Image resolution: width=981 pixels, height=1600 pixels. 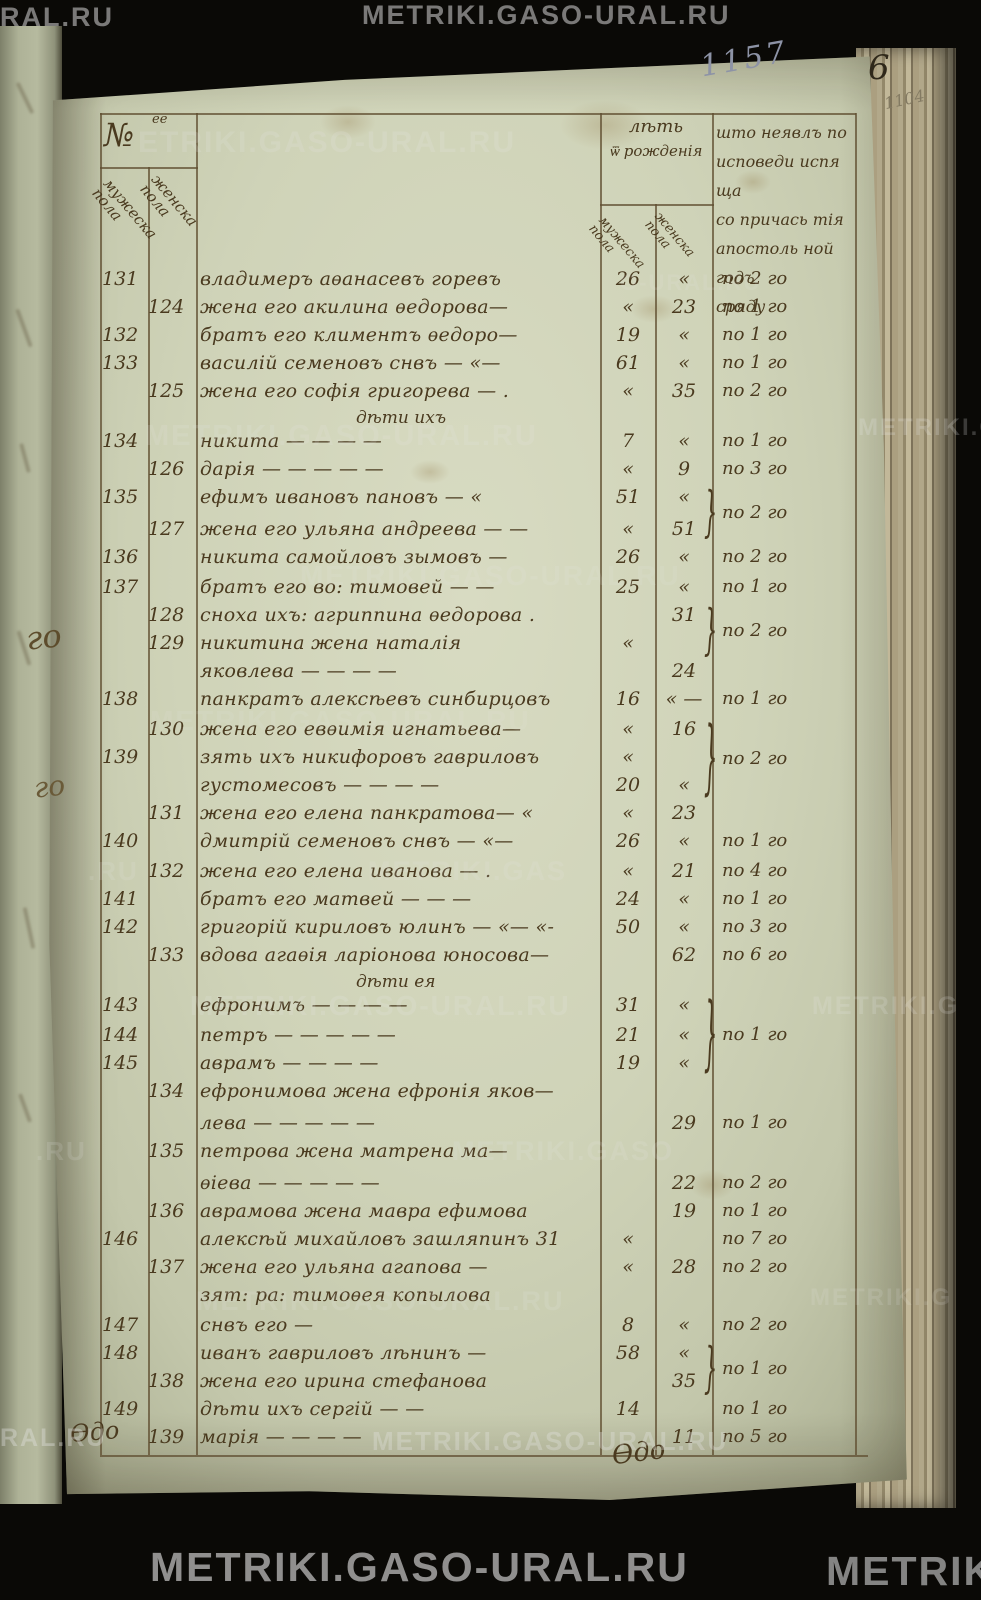 What do you see at coordinates (684, 307) in the screenshot?
I see `female-age: 23` at bounding box center [684, 307].